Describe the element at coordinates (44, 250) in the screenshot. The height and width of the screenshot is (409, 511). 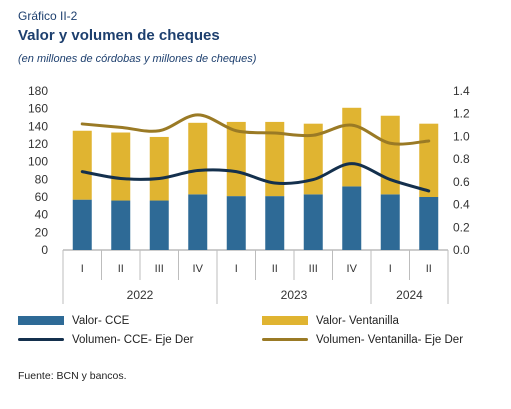
I see `y-tick-label: 0` at that location.